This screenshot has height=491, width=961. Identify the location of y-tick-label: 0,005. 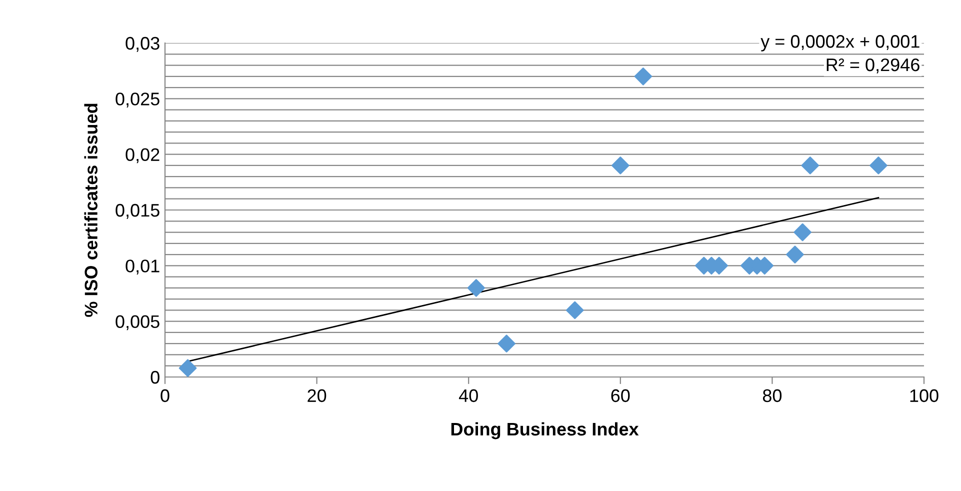
(138, 322).